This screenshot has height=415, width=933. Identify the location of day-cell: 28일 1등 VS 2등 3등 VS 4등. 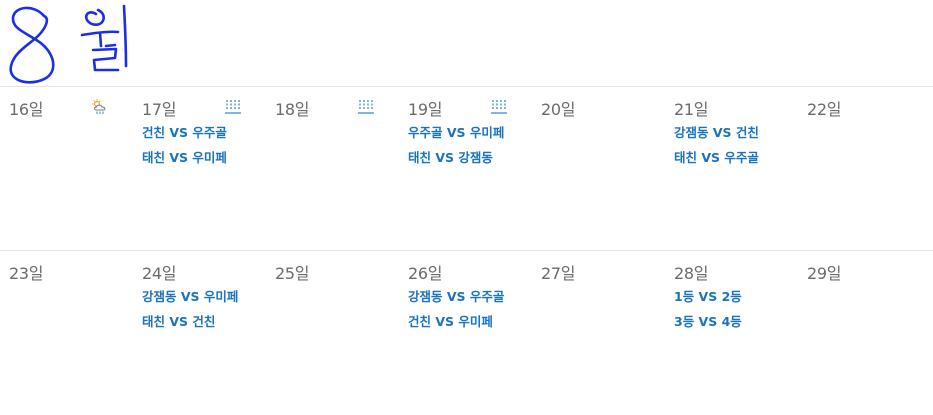
(731, 333).